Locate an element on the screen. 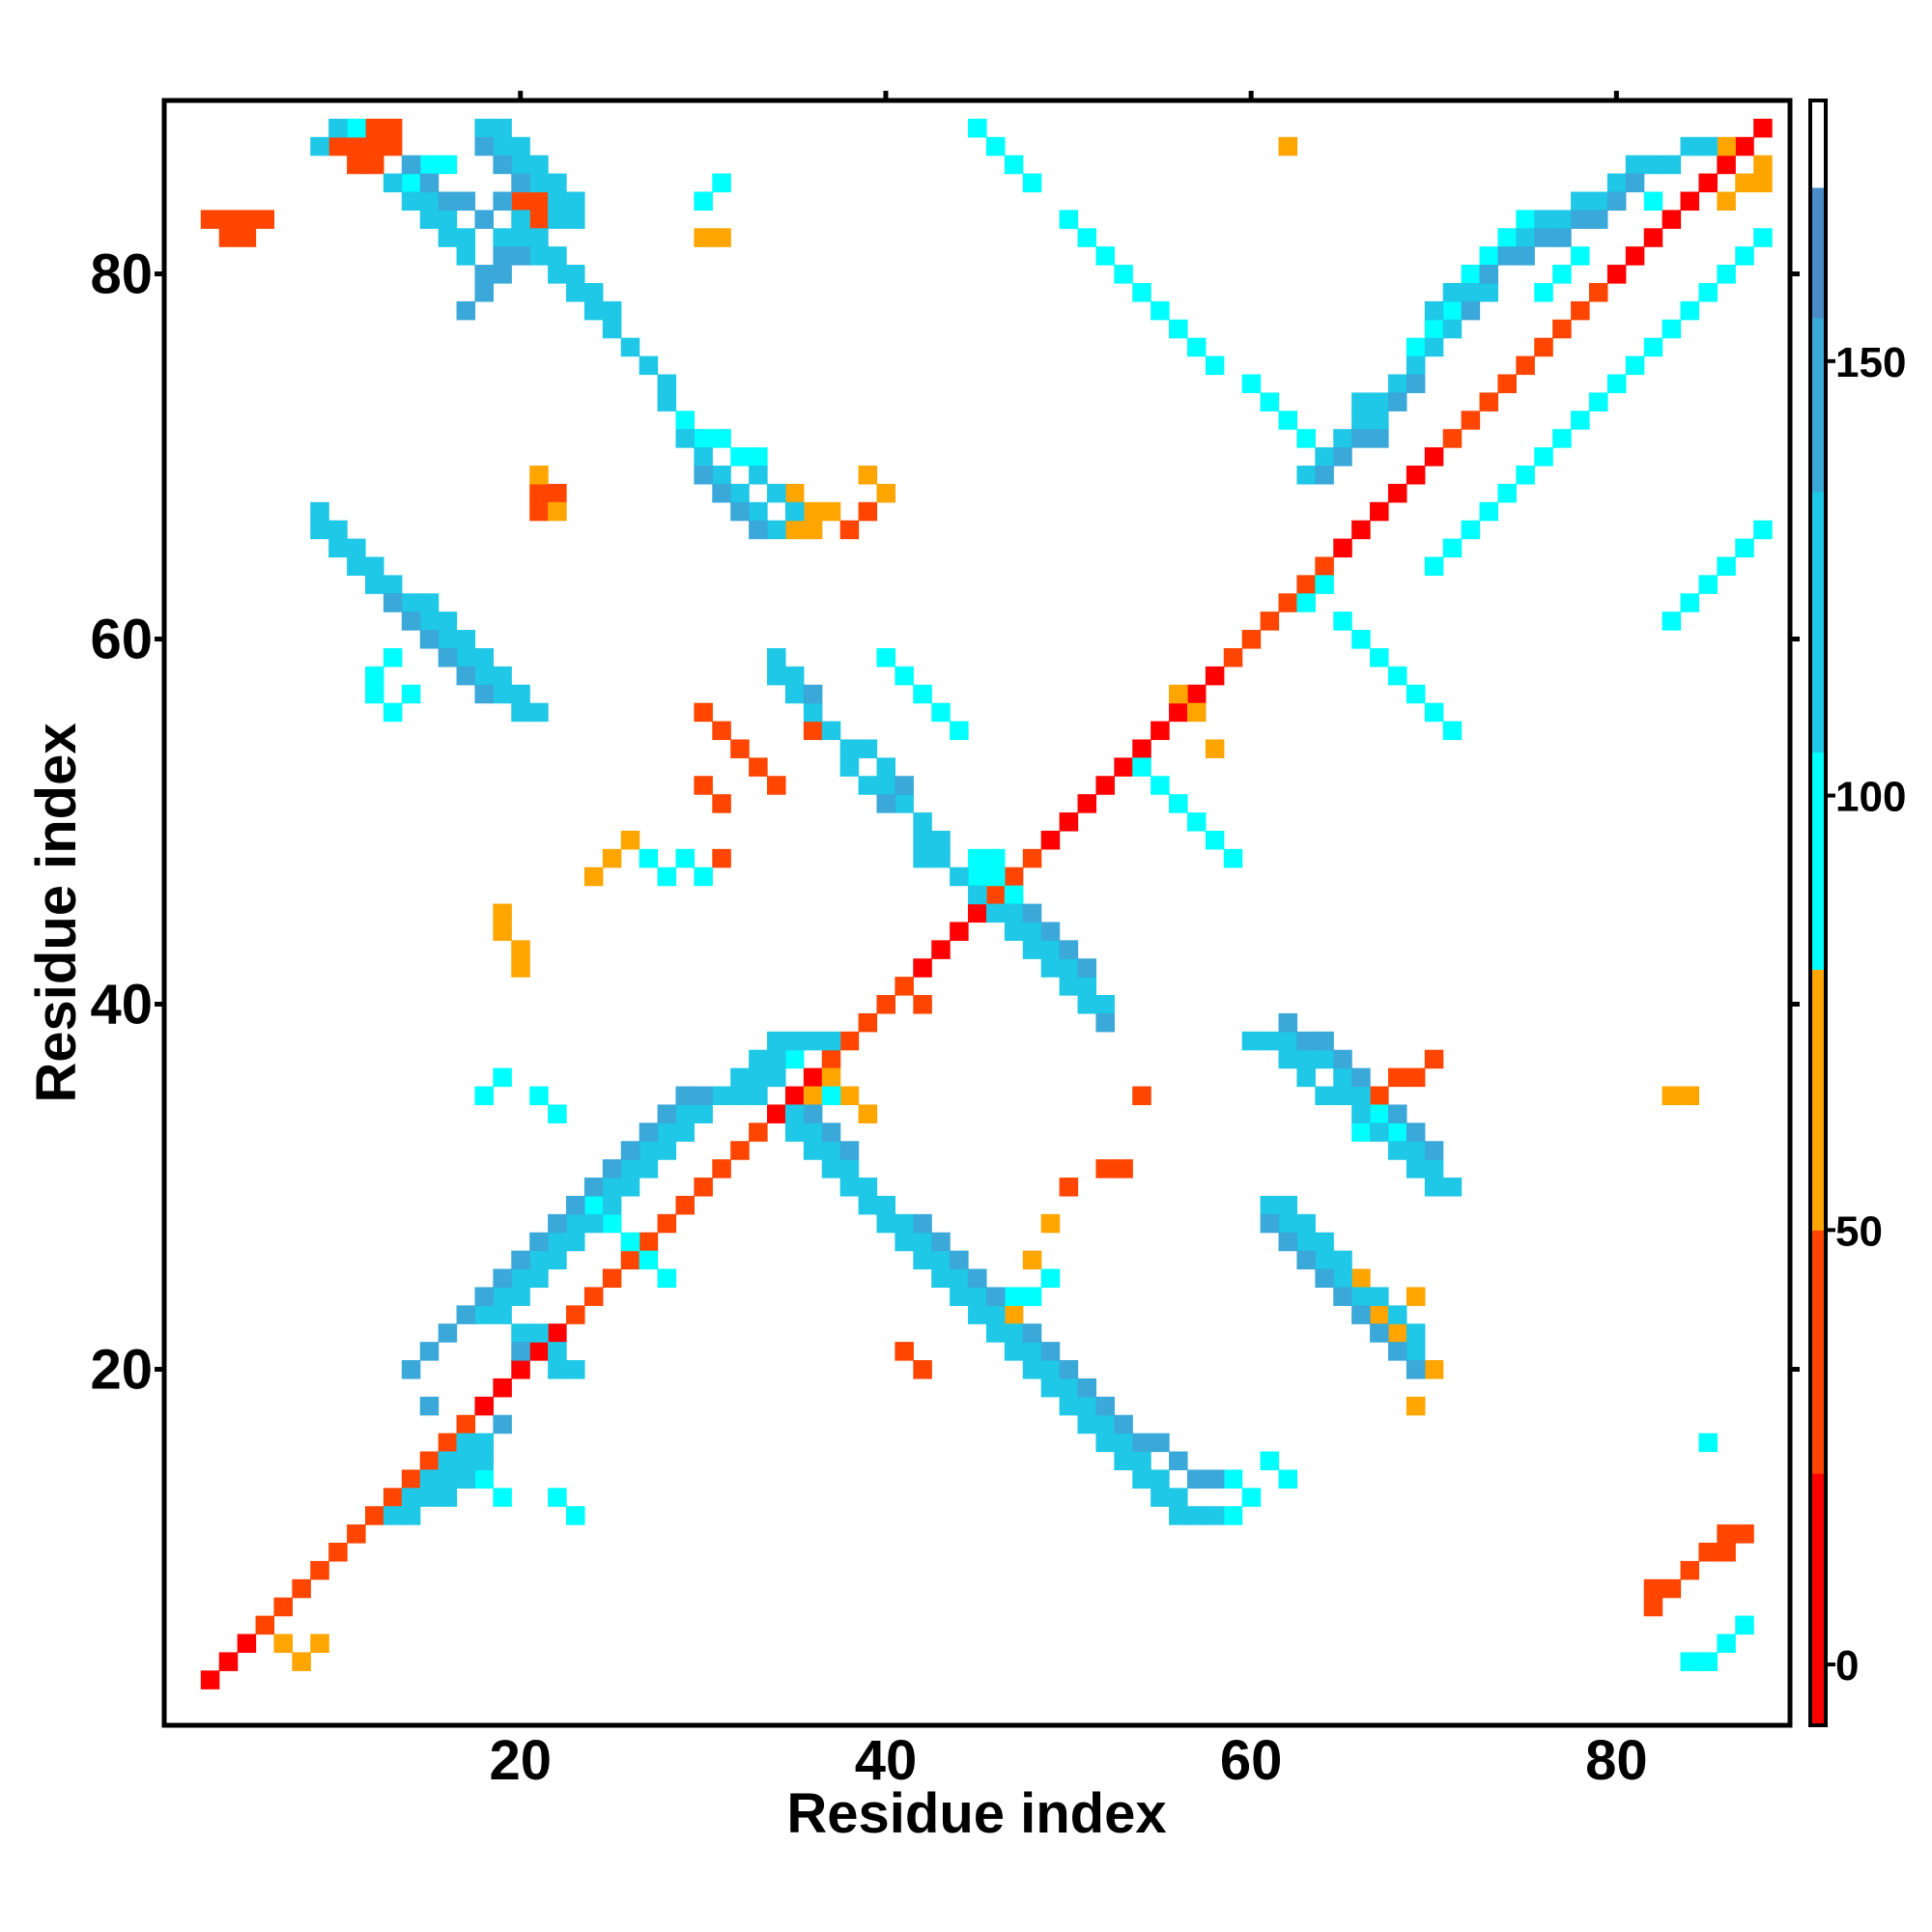  x-tick-label: 60 is located at coordinates (1251, 1760).